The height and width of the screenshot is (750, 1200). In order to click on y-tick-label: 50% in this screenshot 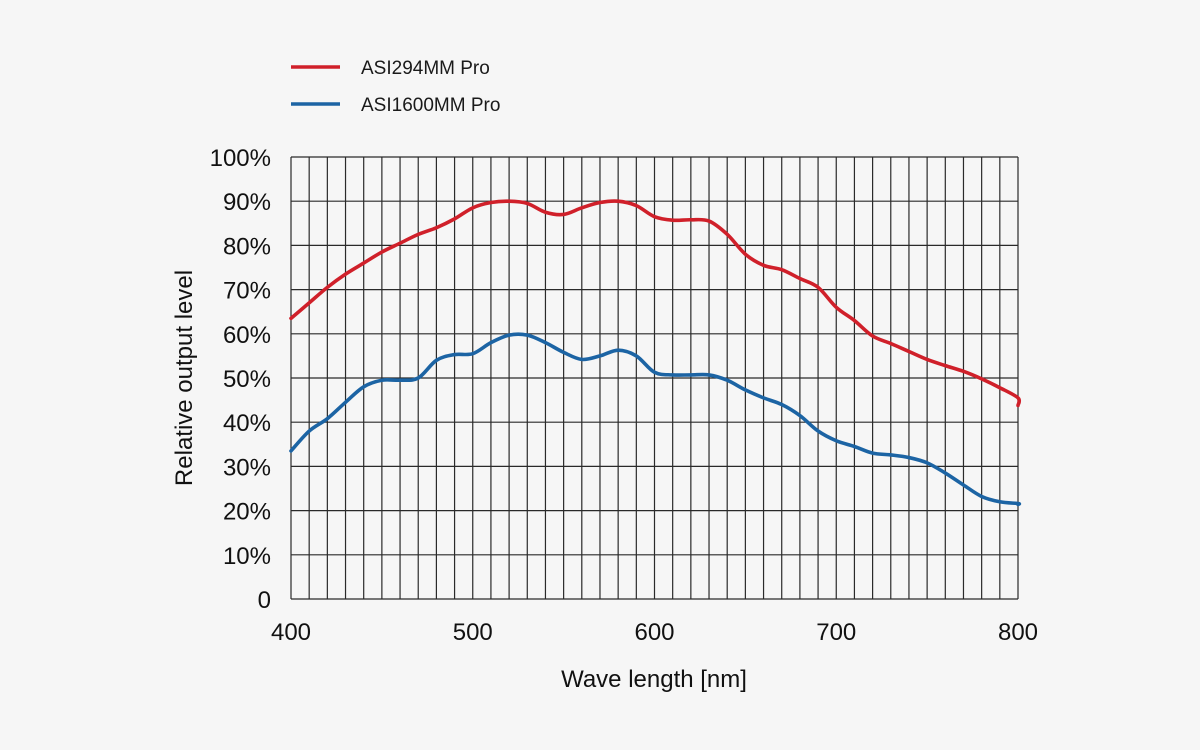, I will do `click(247, 379)`.